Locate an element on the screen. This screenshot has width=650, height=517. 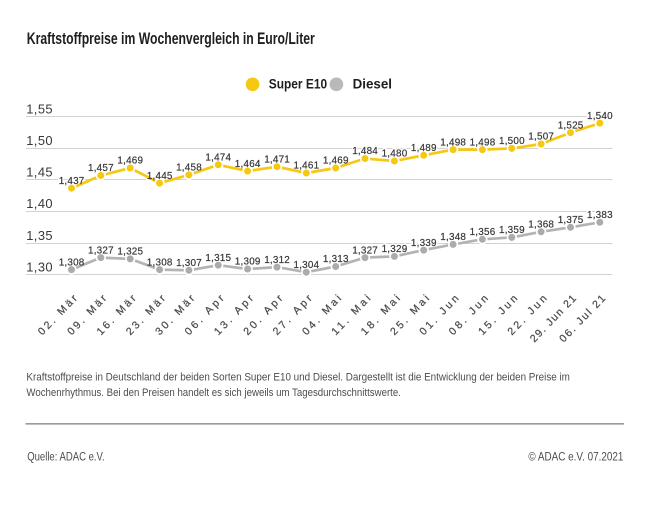
svg-text: 1,471 is located at coordinates (277, 159).